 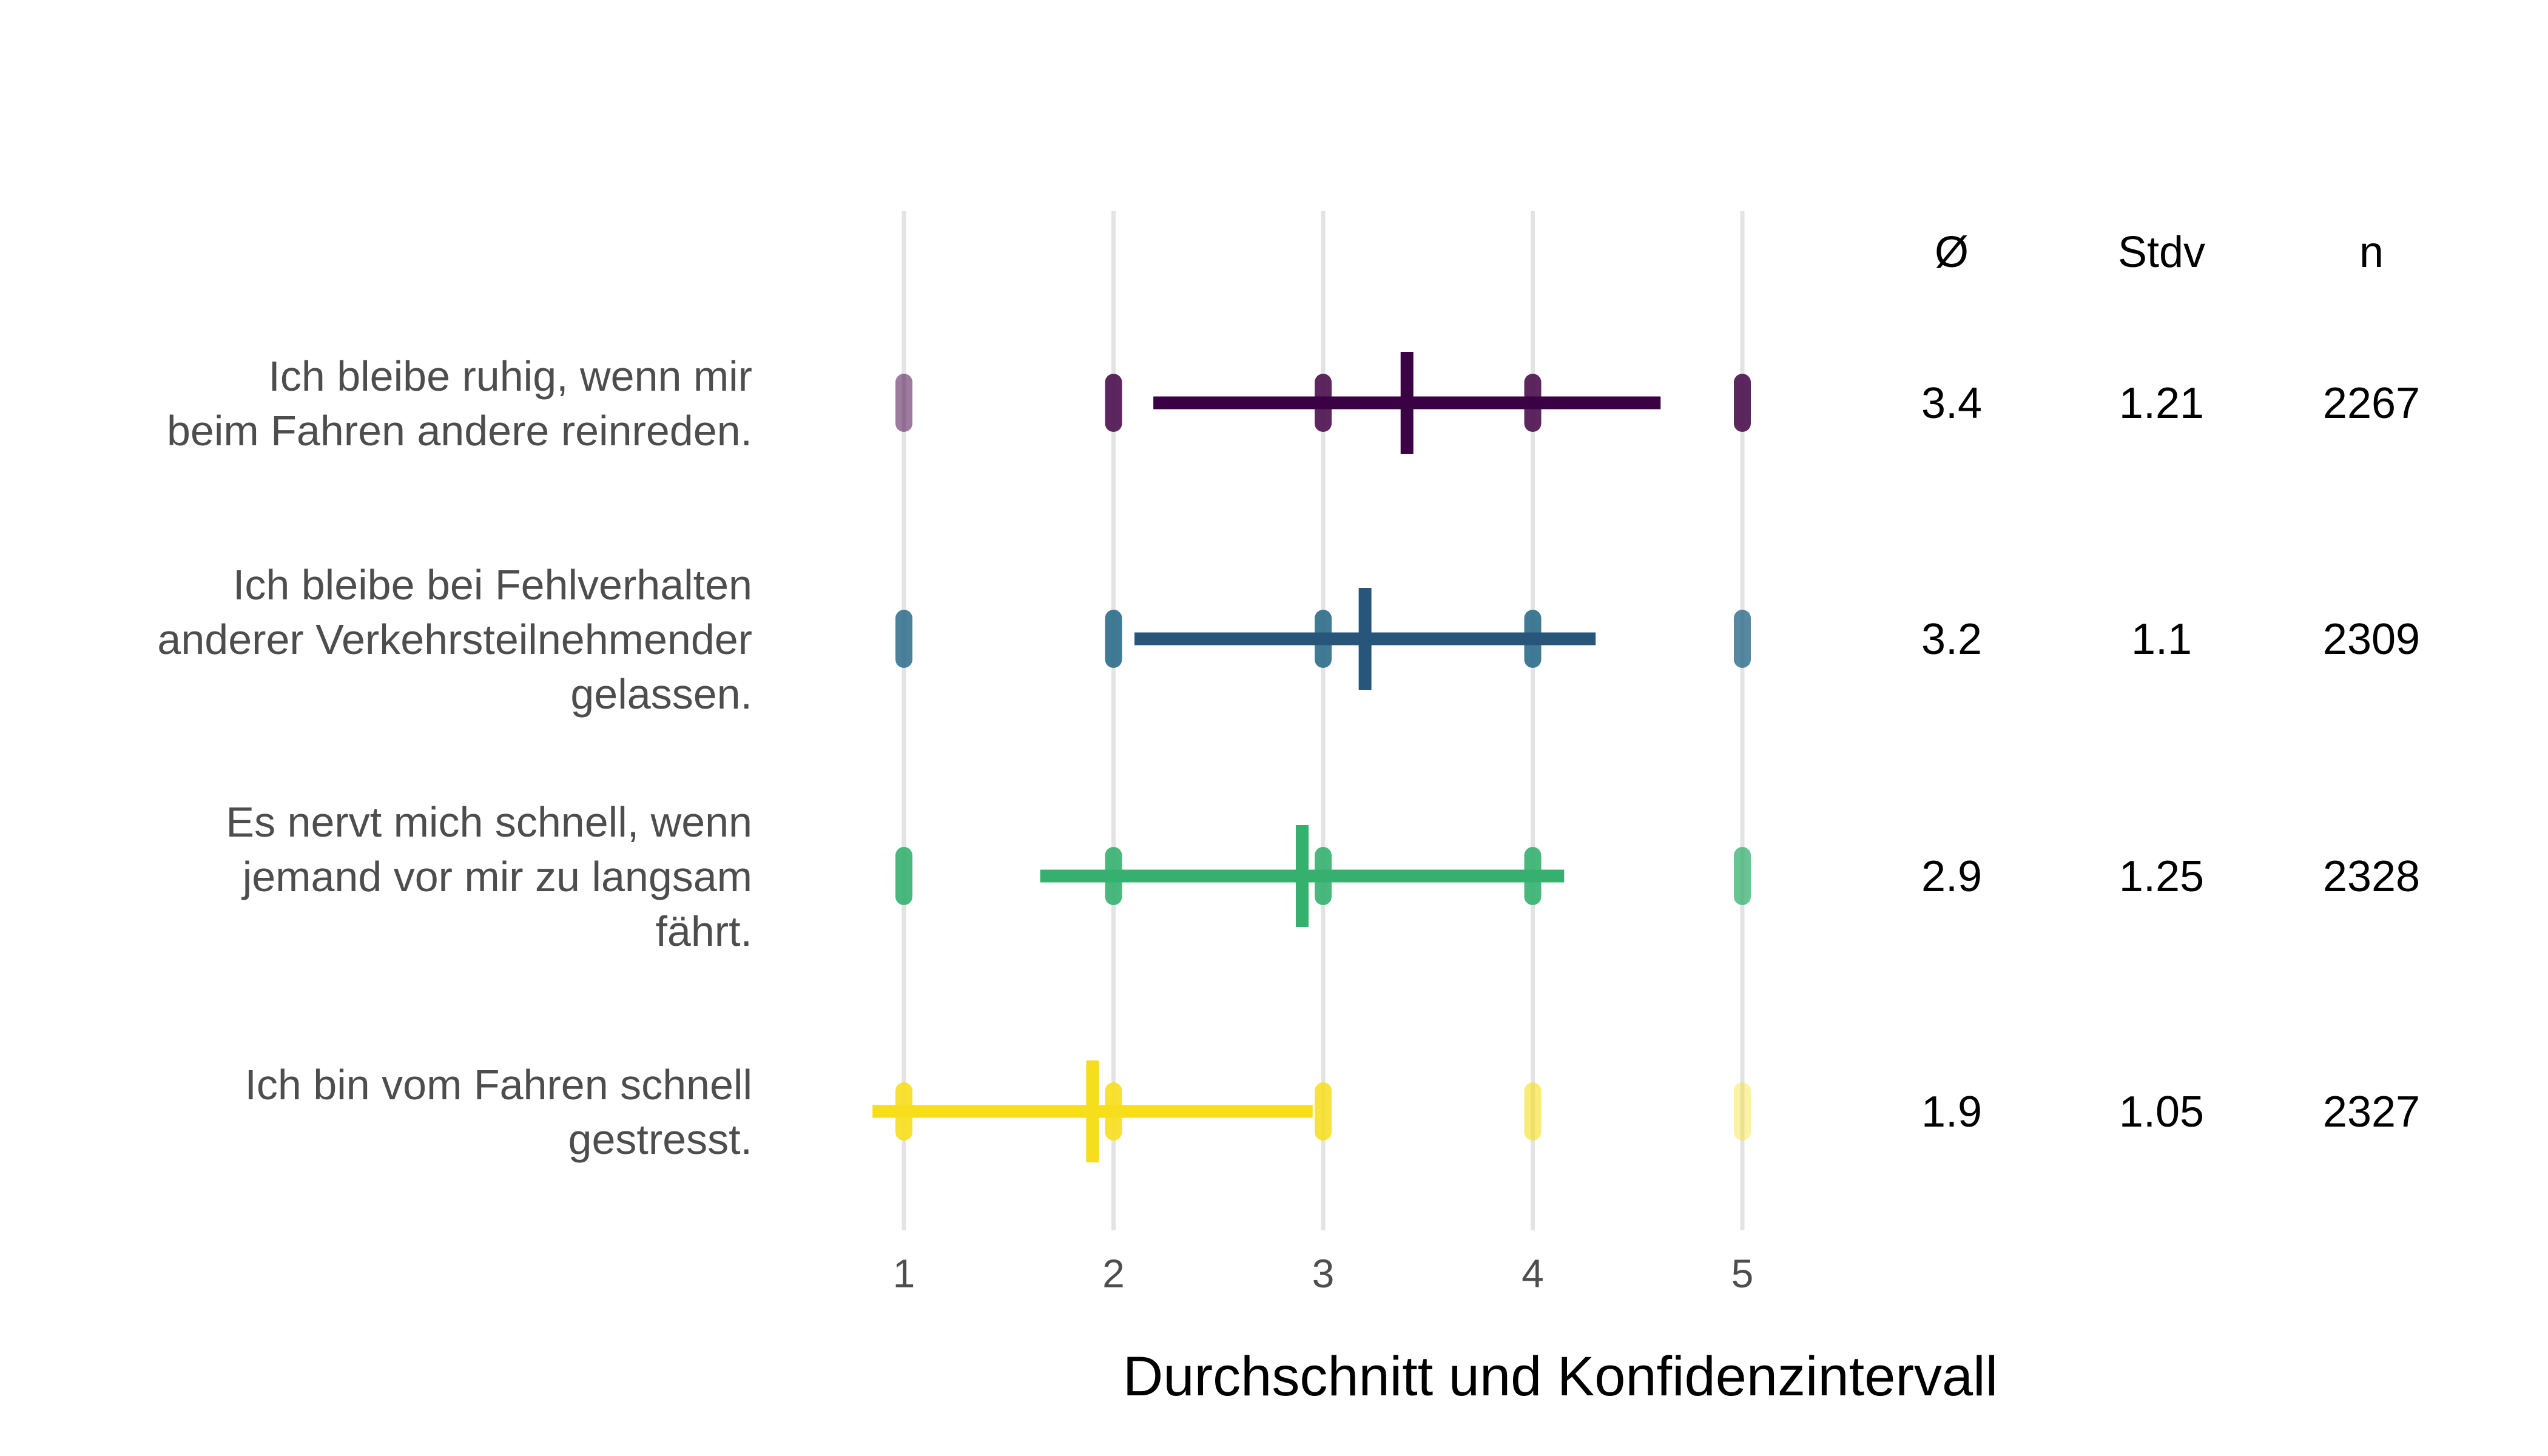 What do you see at coordinates (1951, 640) in the screenshot?
I see `mean-value: 3.2` at bounding box center [1951, 640].